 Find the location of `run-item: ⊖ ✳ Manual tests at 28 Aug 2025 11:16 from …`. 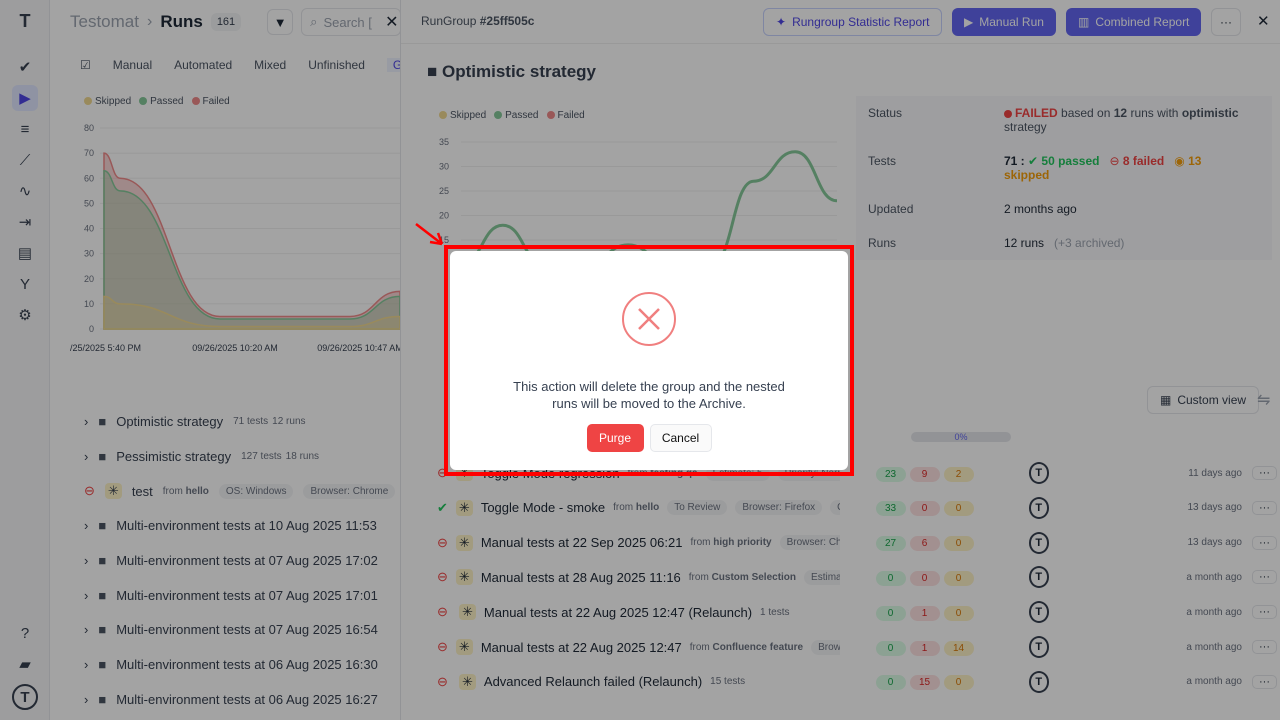

run-item: ⊖ ✳ Manual tests at 28 Aug 2025 11:16 from … is located at coordinates (857, 577).